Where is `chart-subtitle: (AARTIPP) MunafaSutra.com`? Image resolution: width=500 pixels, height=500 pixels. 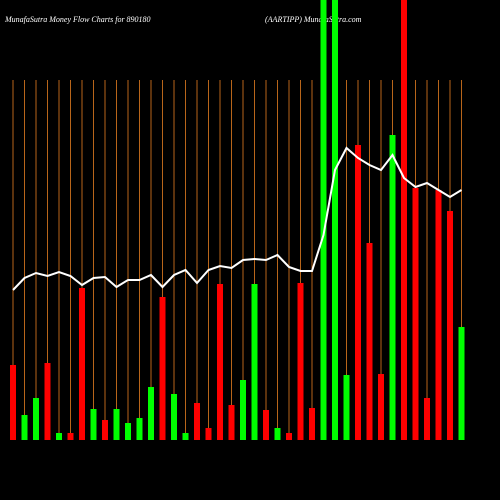 chart-subtitle: (AARTIPP) MunafaSutra.com is located at coordinates (313, 19).